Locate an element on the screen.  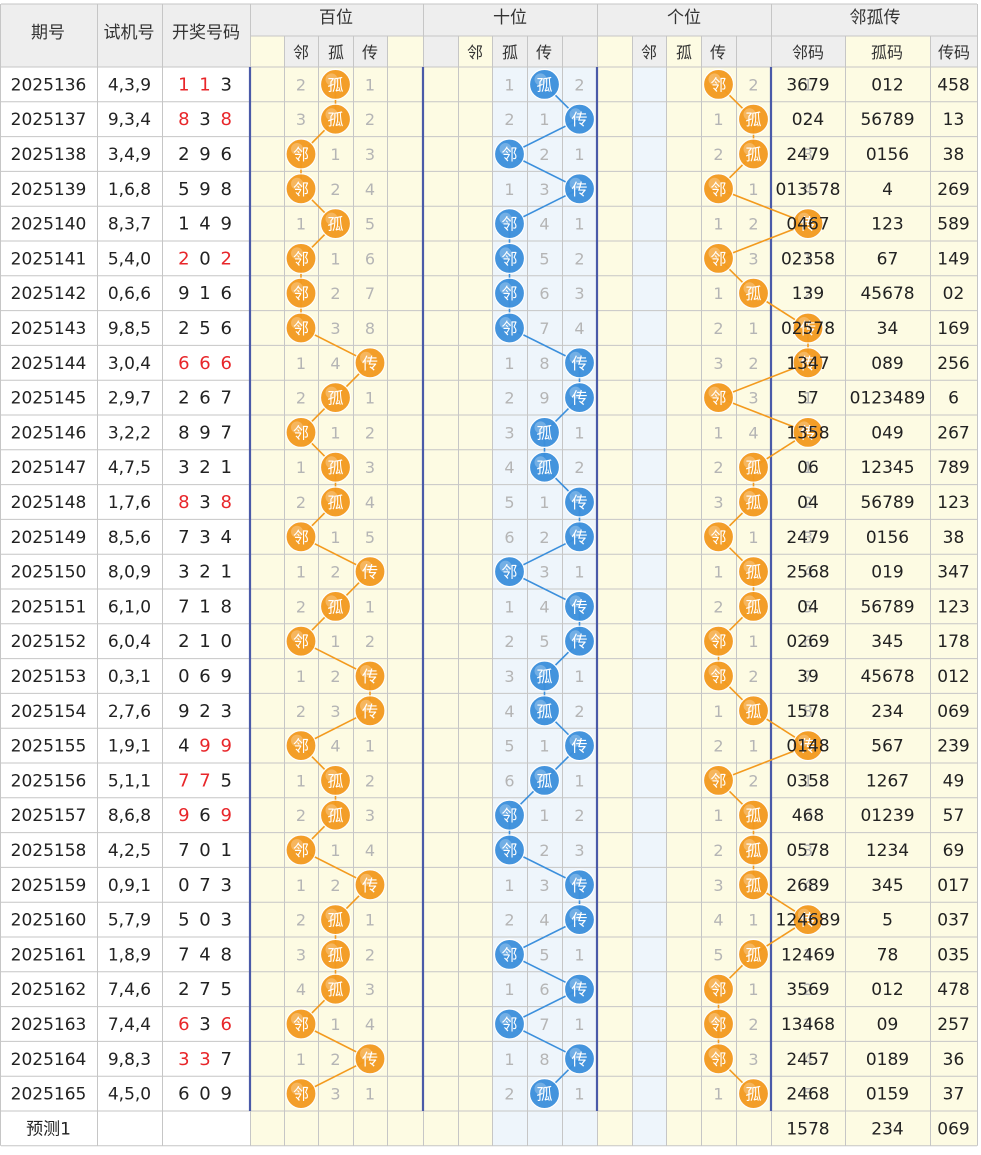
hundreds-miss-count: 4 is located at coordinates (370, 502).